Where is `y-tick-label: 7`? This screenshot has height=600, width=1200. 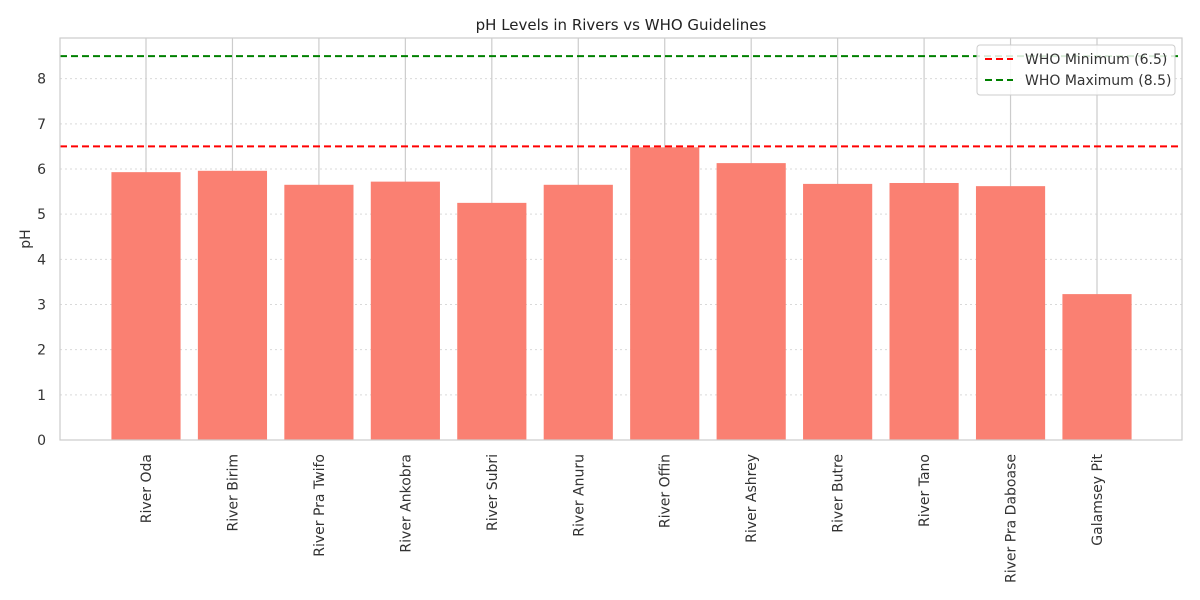 y-tick-label: 7 is located at coordinates (41, 125).